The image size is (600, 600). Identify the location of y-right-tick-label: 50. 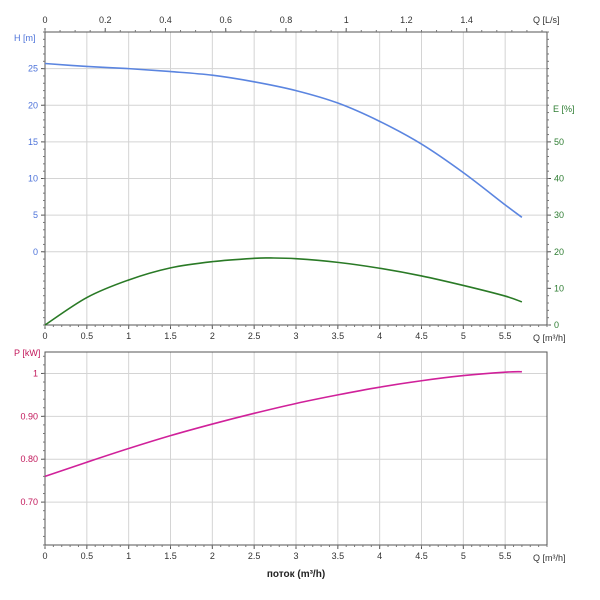
(559, 142).